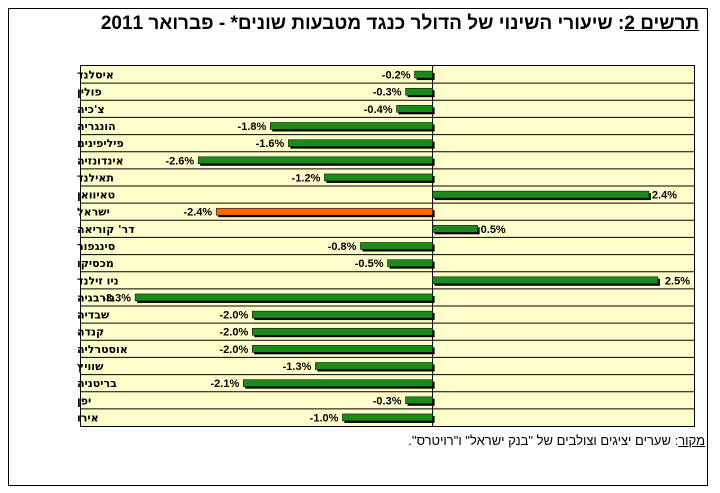 This screenshot has width=720, height=493. What do you see at coordinates (116, 298) in the screenshot?
I see `value-label: -3.3%` at bounding box center [116, 298].